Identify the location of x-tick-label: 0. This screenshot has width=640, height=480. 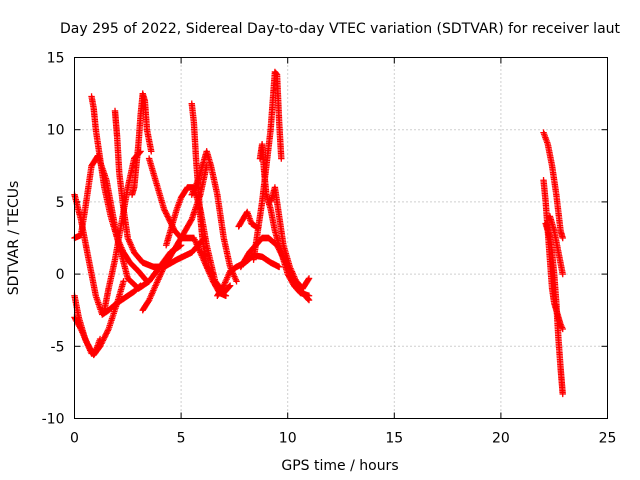
(74, 439).